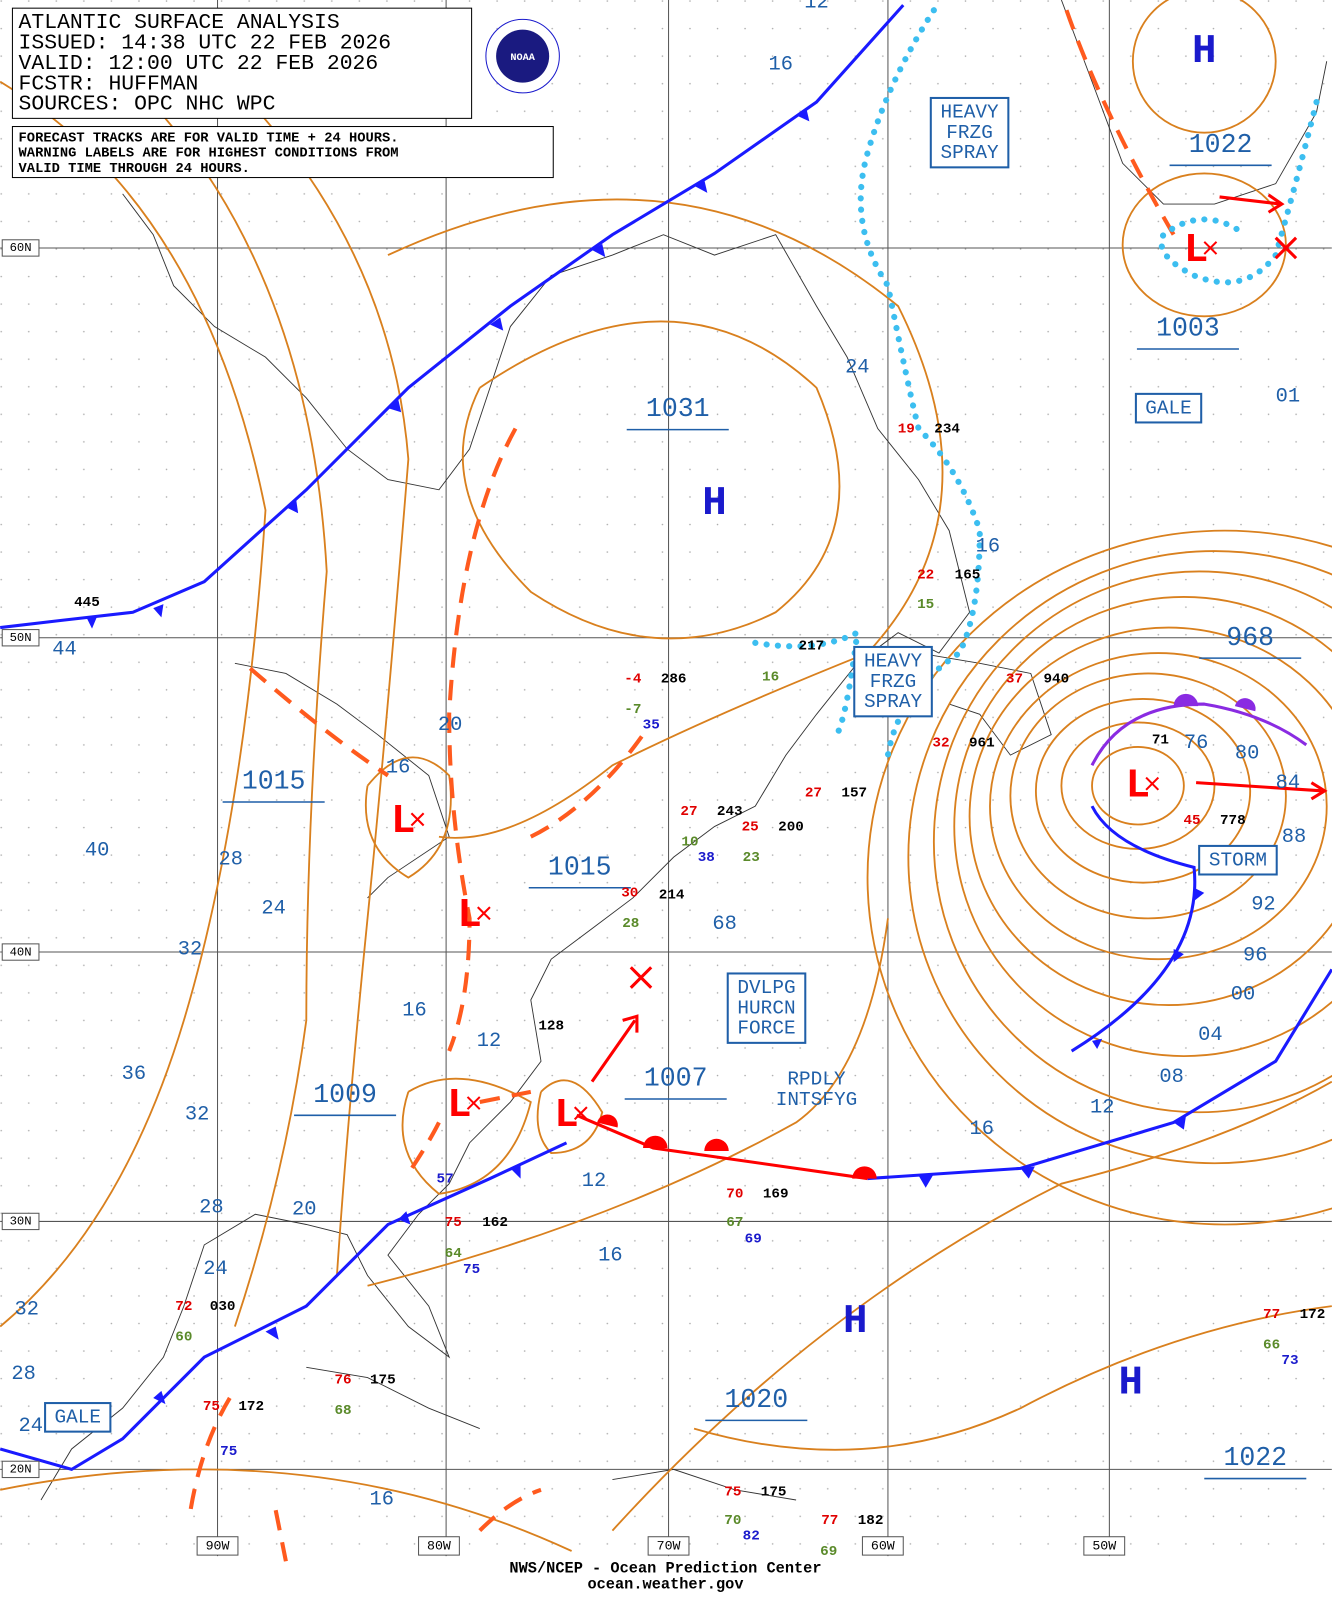 The image size is (1332, 1600). I want to click on lat-label: 60N, so click(21, 248).